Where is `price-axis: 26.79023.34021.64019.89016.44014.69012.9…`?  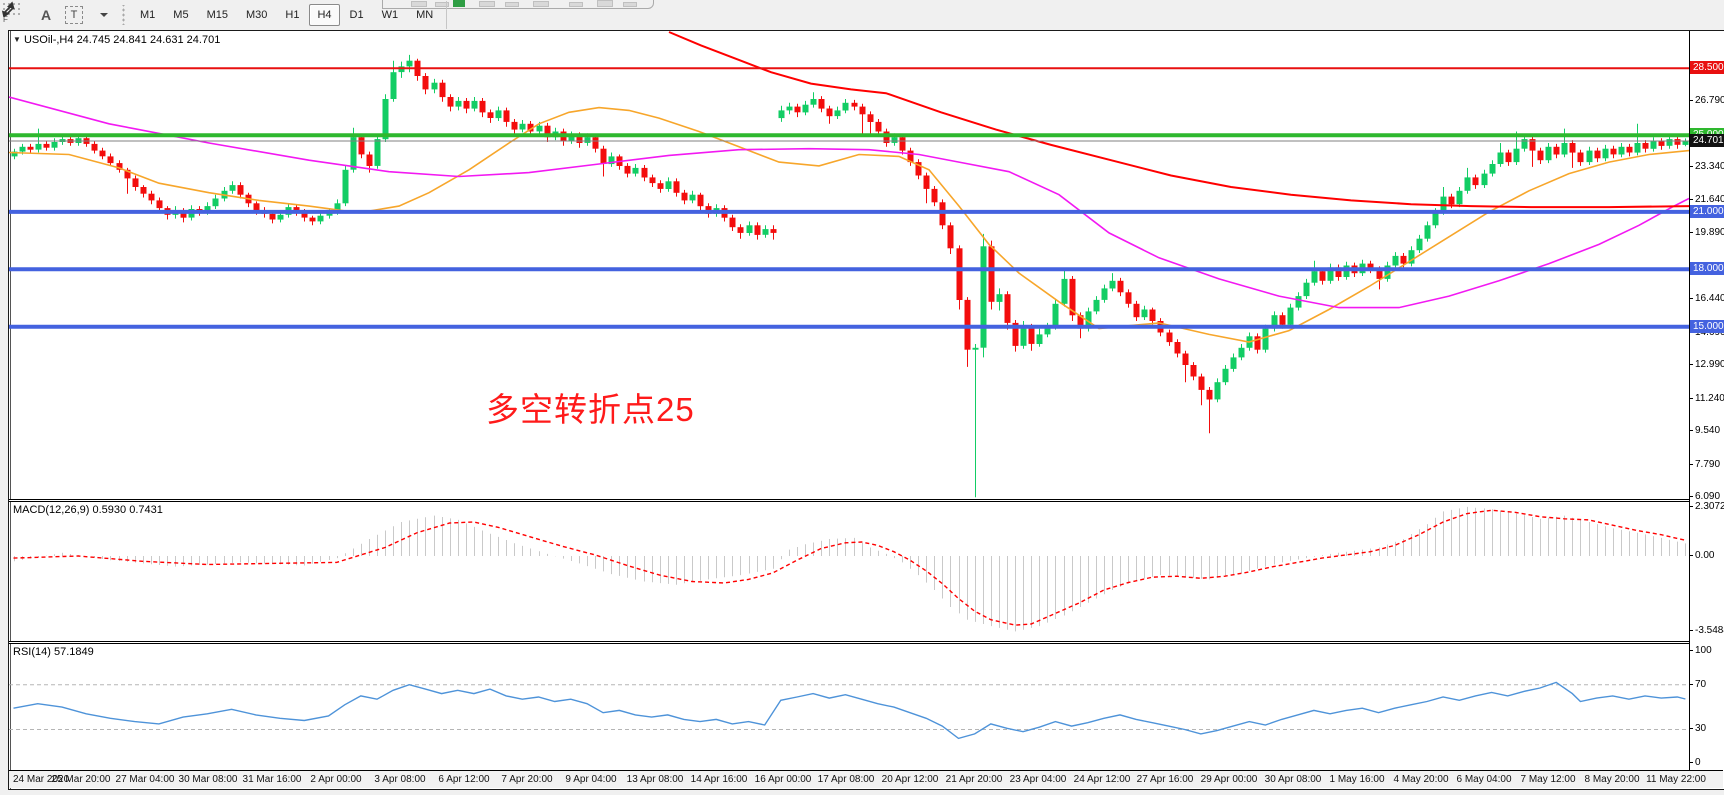 price-axis: 26.79023.34021.64019.89016.44014.69012.9… is located at coordinates (1706, 400).